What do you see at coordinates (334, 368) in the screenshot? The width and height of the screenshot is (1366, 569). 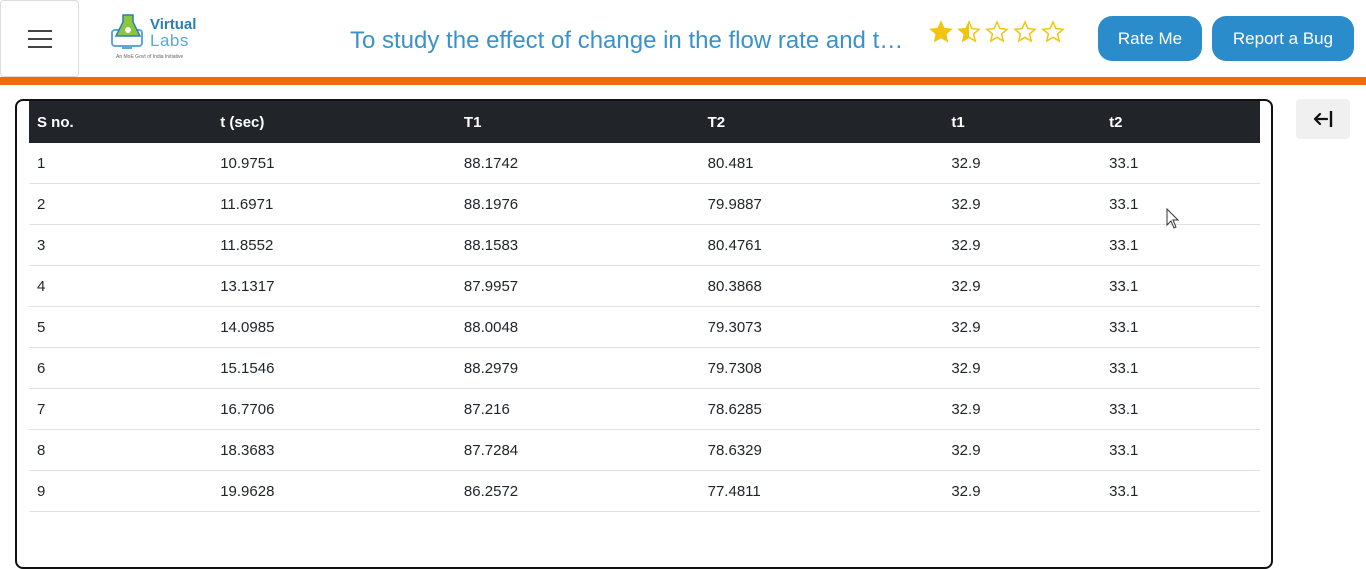 I see `table-cell: 15.1546` at bounding box center [334, 368].